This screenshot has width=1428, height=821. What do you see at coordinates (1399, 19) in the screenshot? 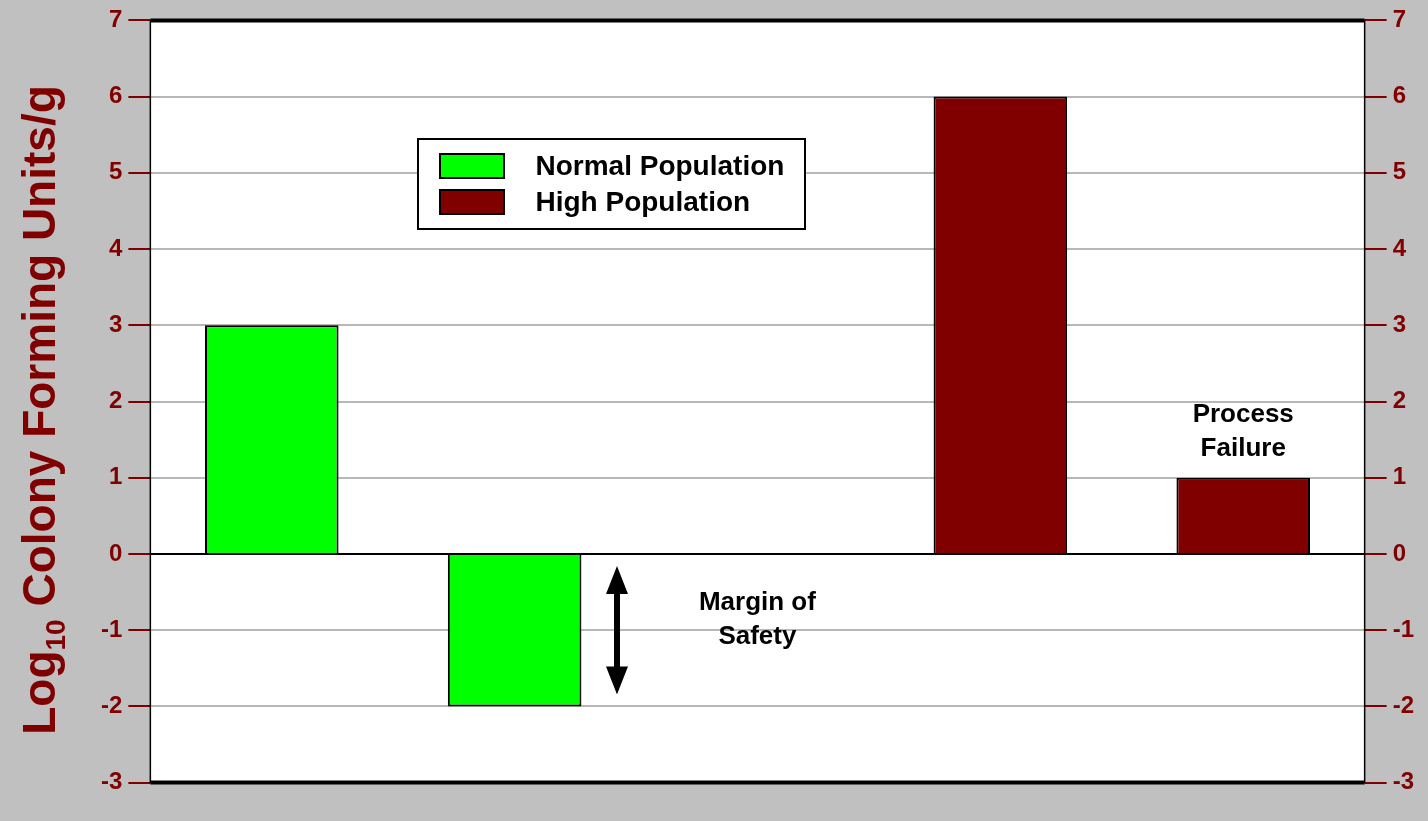
I see `y2-tick-label: 7` at bounding box center [1399, 19].